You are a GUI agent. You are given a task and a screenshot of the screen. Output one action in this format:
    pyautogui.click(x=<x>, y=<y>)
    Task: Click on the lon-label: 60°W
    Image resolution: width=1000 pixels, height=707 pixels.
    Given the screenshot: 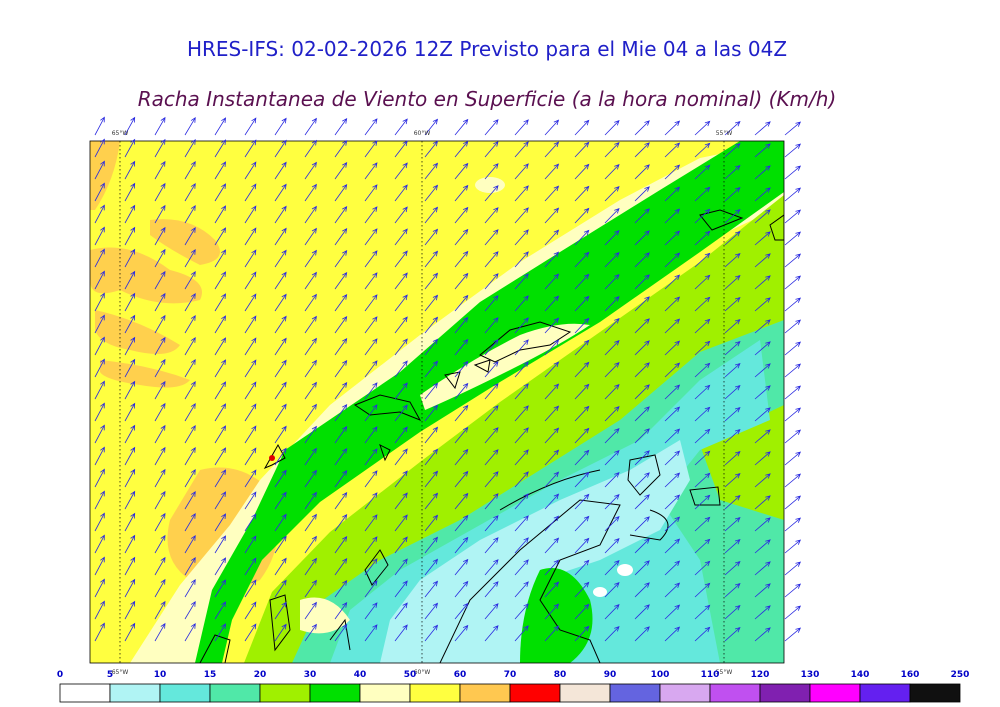 What is the action you would take?
    pyautogui.click(x=422, y=672)
    